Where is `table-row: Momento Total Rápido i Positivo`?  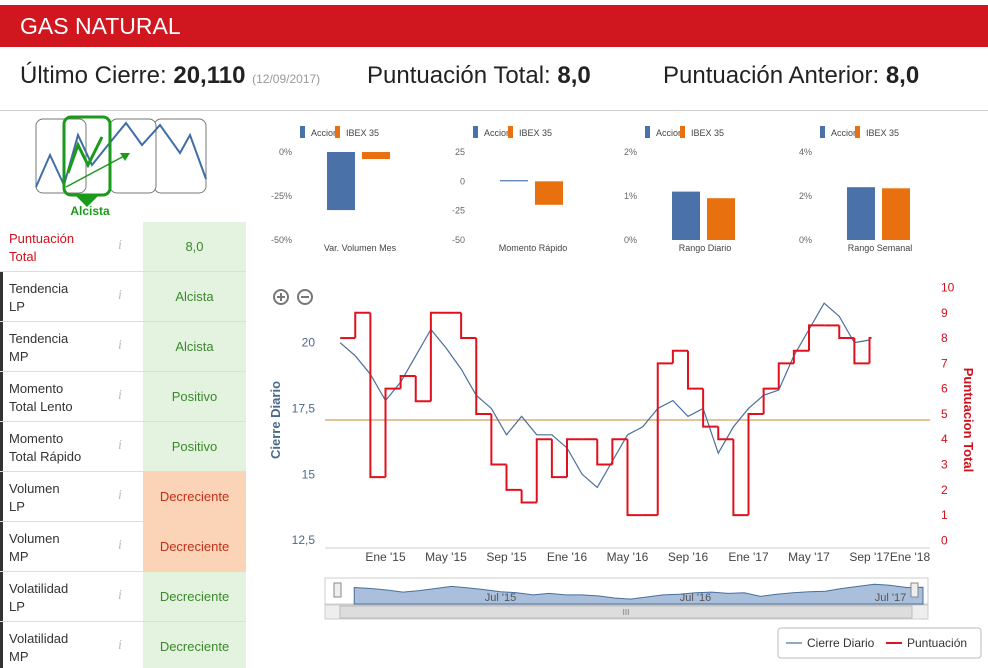
table-row: Momento Total Rápido i Positivo is located at coordinates (123, 447).